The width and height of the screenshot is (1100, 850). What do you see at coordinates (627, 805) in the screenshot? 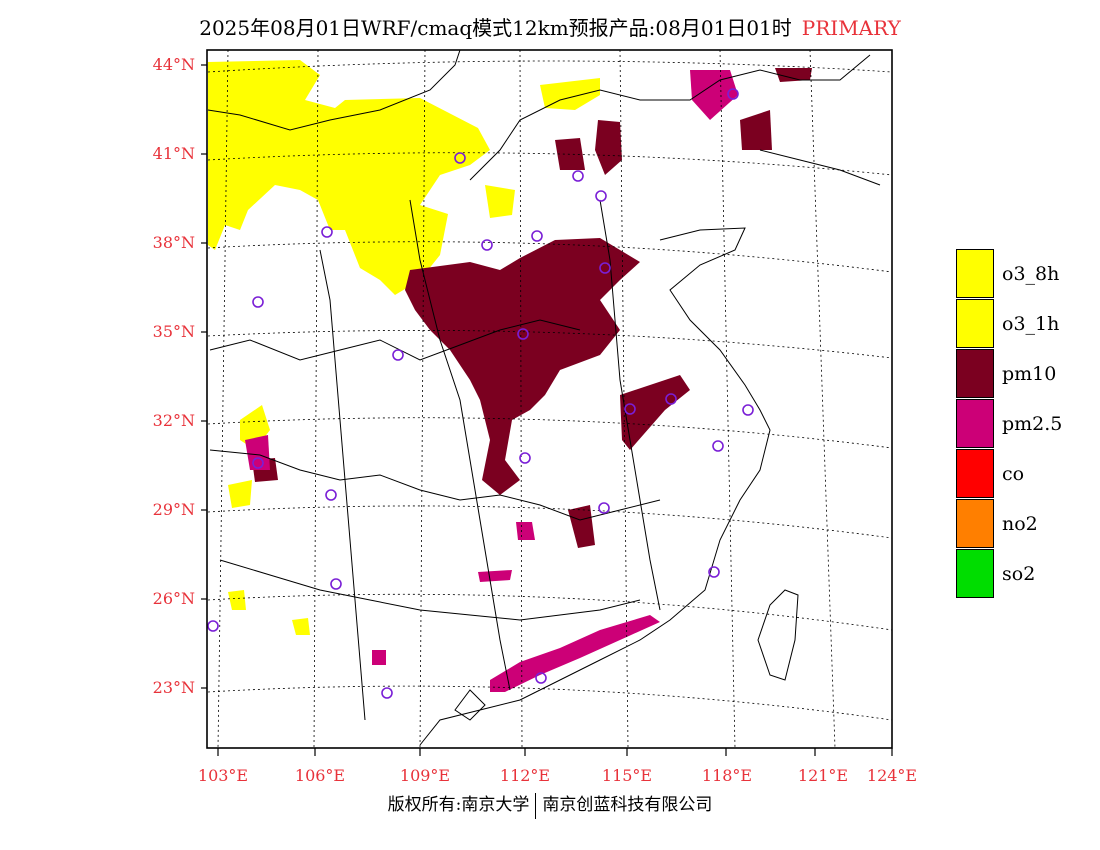
I see `copyright-right: 南京创蓝科技有限公司` at bounding box center [627, 805].